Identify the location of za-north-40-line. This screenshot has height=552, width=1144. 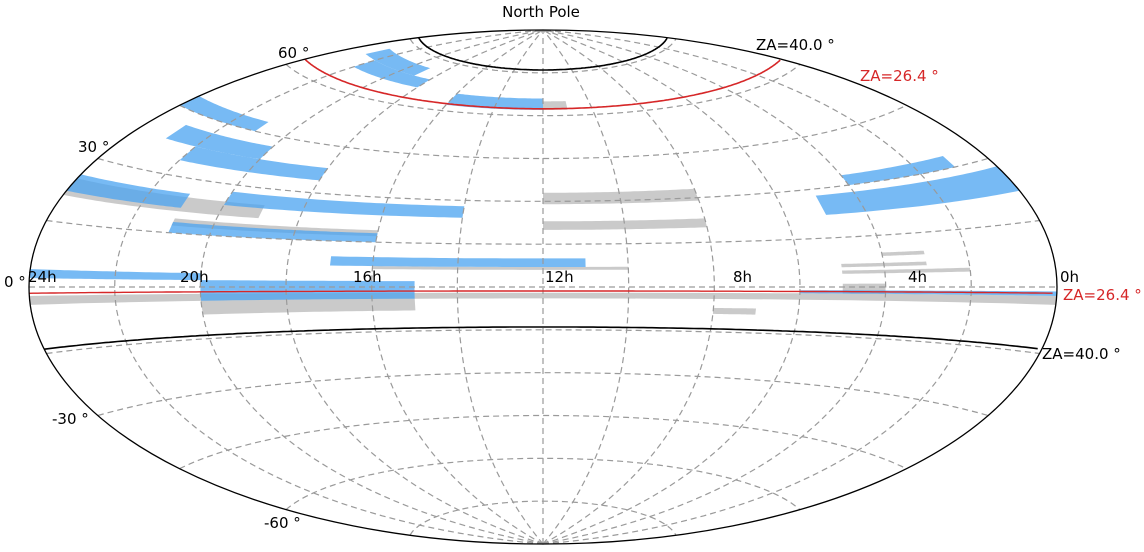
(542, 54).